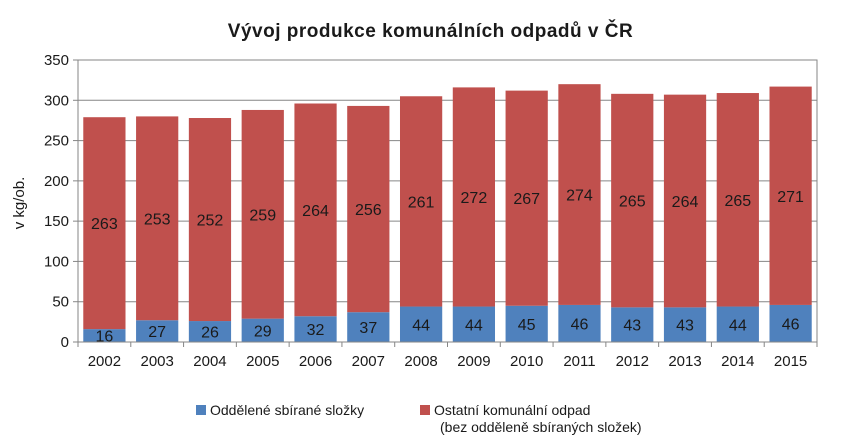 The height and width of the screenshot is (445, 861). I want to click on legend-label-other-note: (bez odděleně sbíraných složek), so click(541, 427).